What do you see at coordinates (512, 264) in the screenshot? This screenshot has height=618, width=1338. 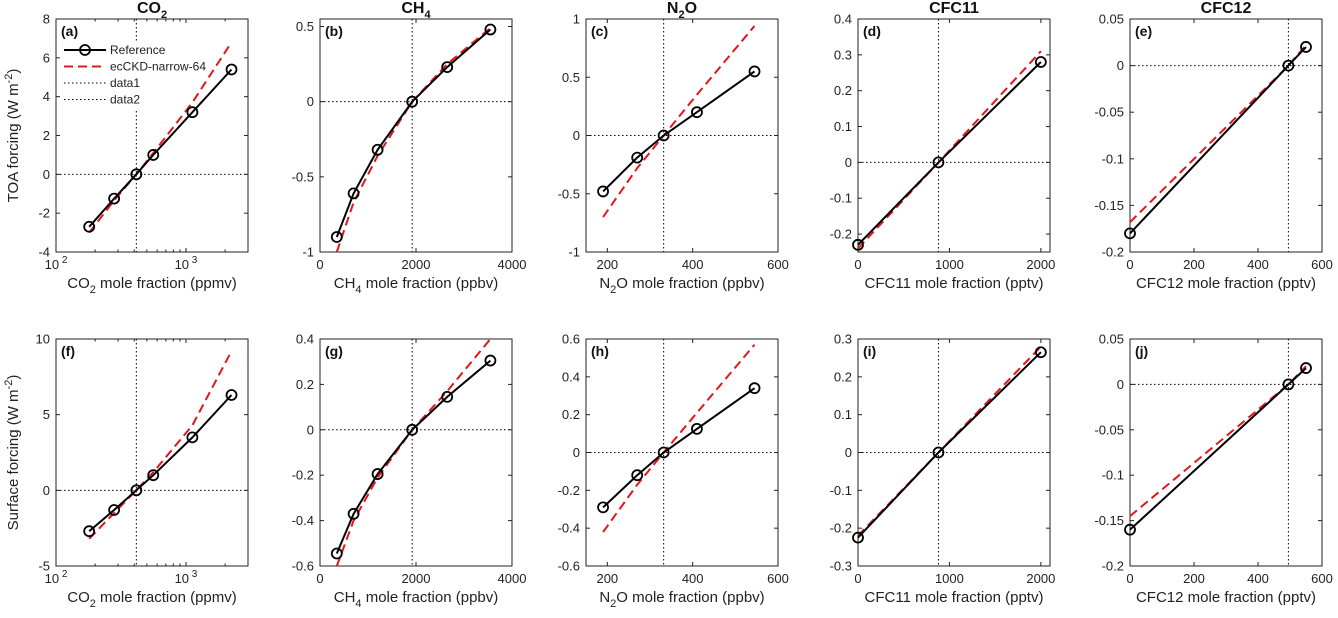 I see `x-tick-label: 4000` at bounding box center [512, 264].